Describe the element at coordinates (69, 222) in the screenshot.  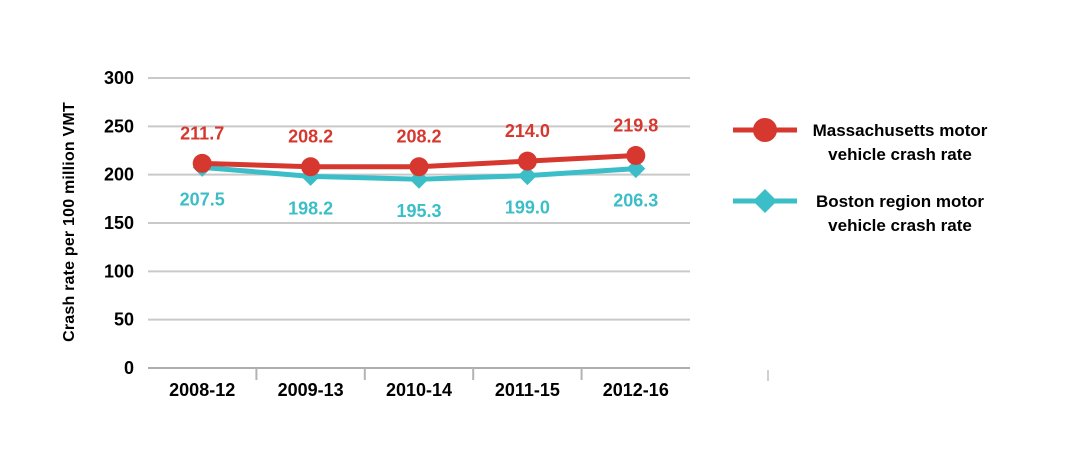
I see `y-axis-title: Crash rate per 100 million VMT` at that location.